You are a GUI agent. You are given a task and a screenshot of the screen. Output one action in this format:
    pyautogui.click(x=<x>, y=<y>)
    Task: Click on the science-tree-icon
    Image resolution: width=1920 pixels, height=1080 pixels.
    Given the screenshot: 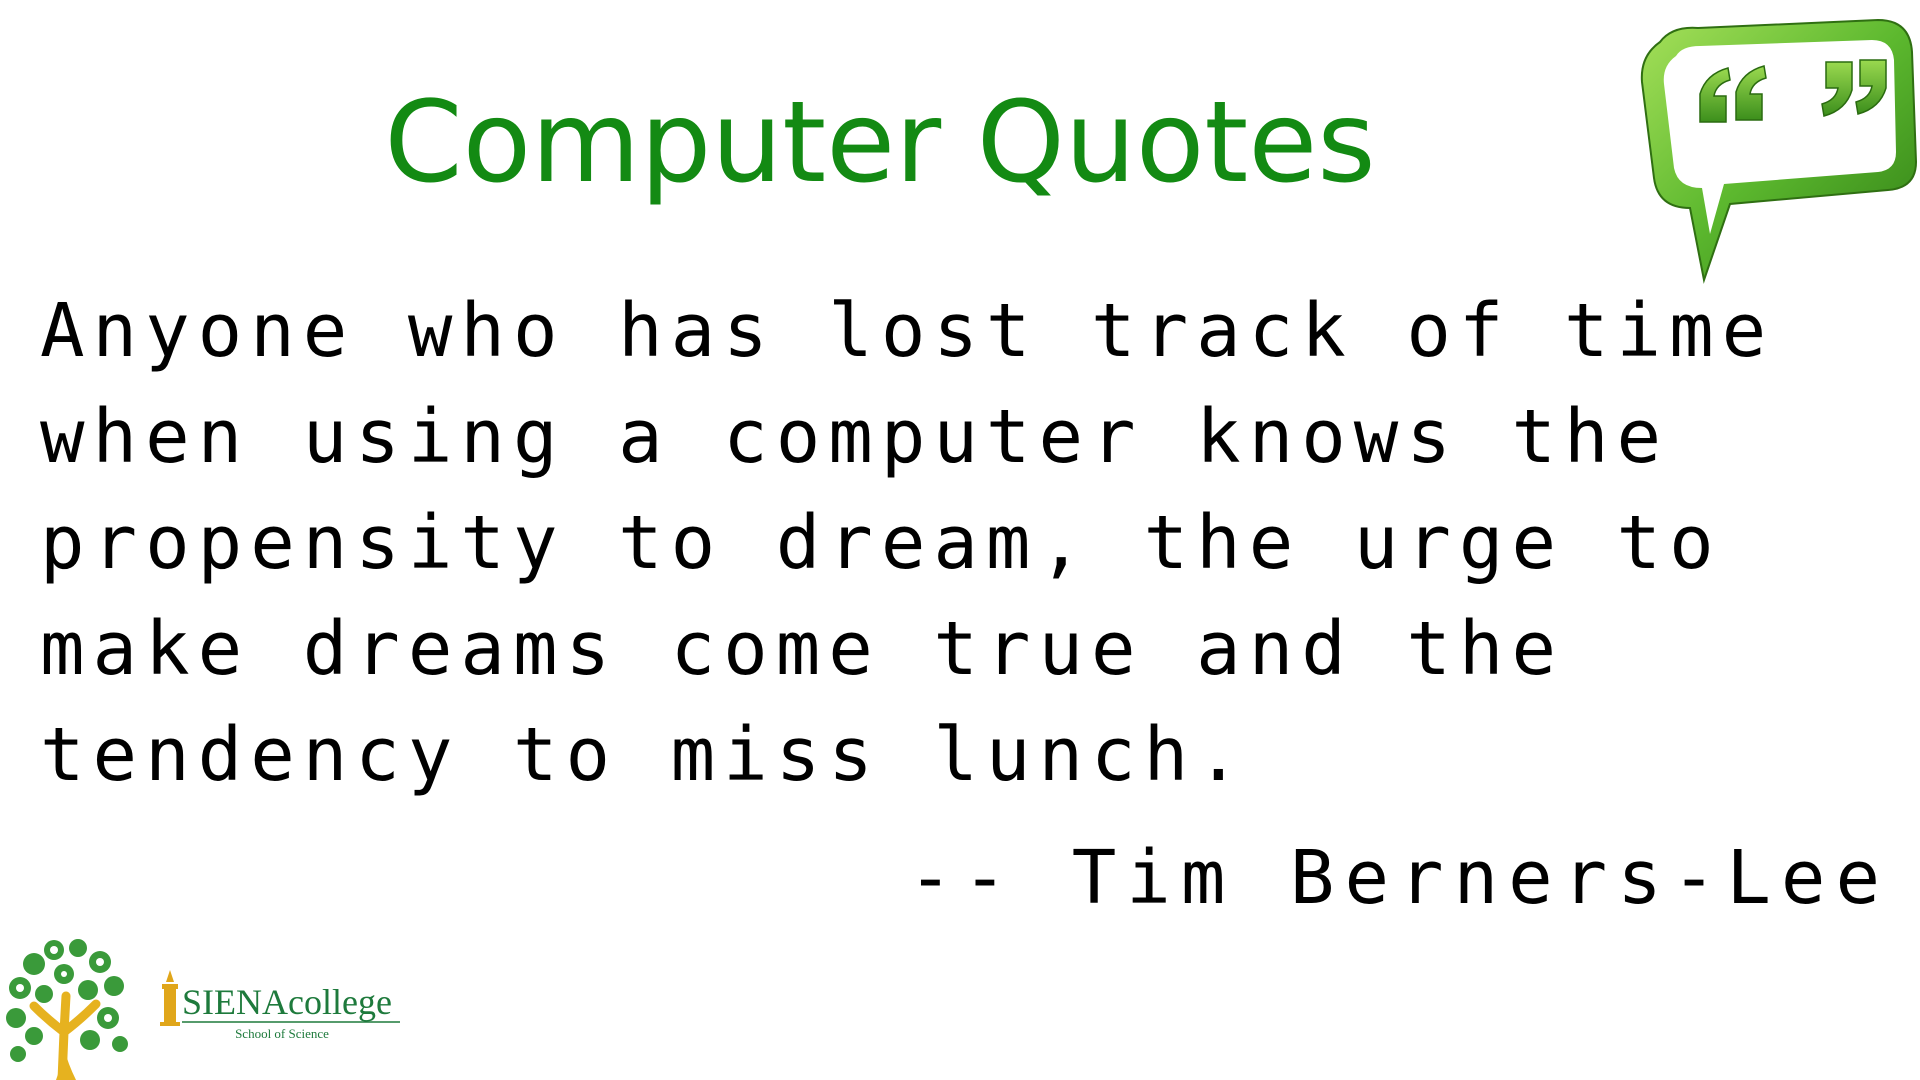 What is the action you would take?
    pyautogui.click(x=67, y=1009)
    